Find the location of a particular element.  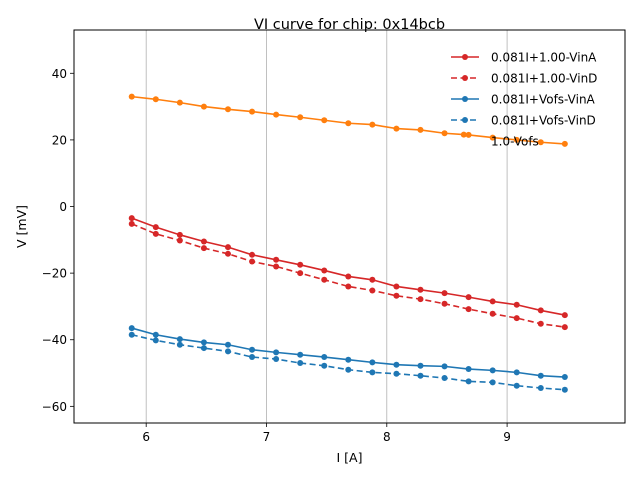

legend-entry-5: 1.0-Vofs is located at coordinates (515, 142).